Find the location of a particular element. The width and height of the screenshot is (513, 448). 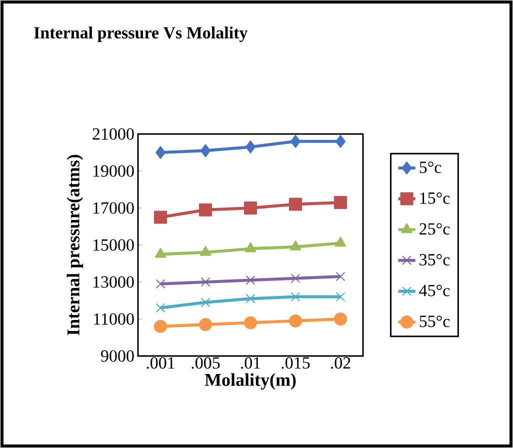

y-tick-label: 13000 is located at coordinates (113, 282).